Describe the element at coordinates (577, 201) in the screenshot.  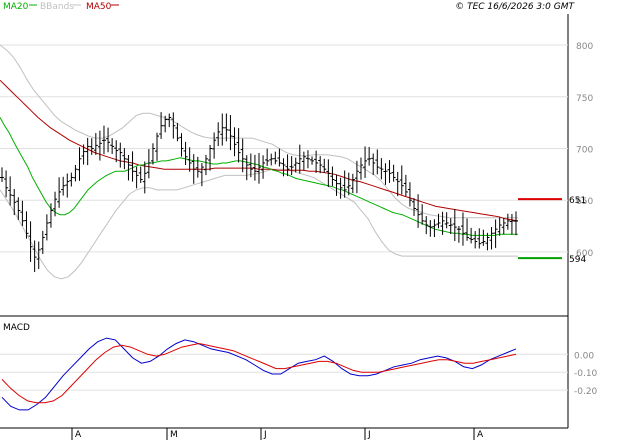
I see `resistance-label: 651` at that location.